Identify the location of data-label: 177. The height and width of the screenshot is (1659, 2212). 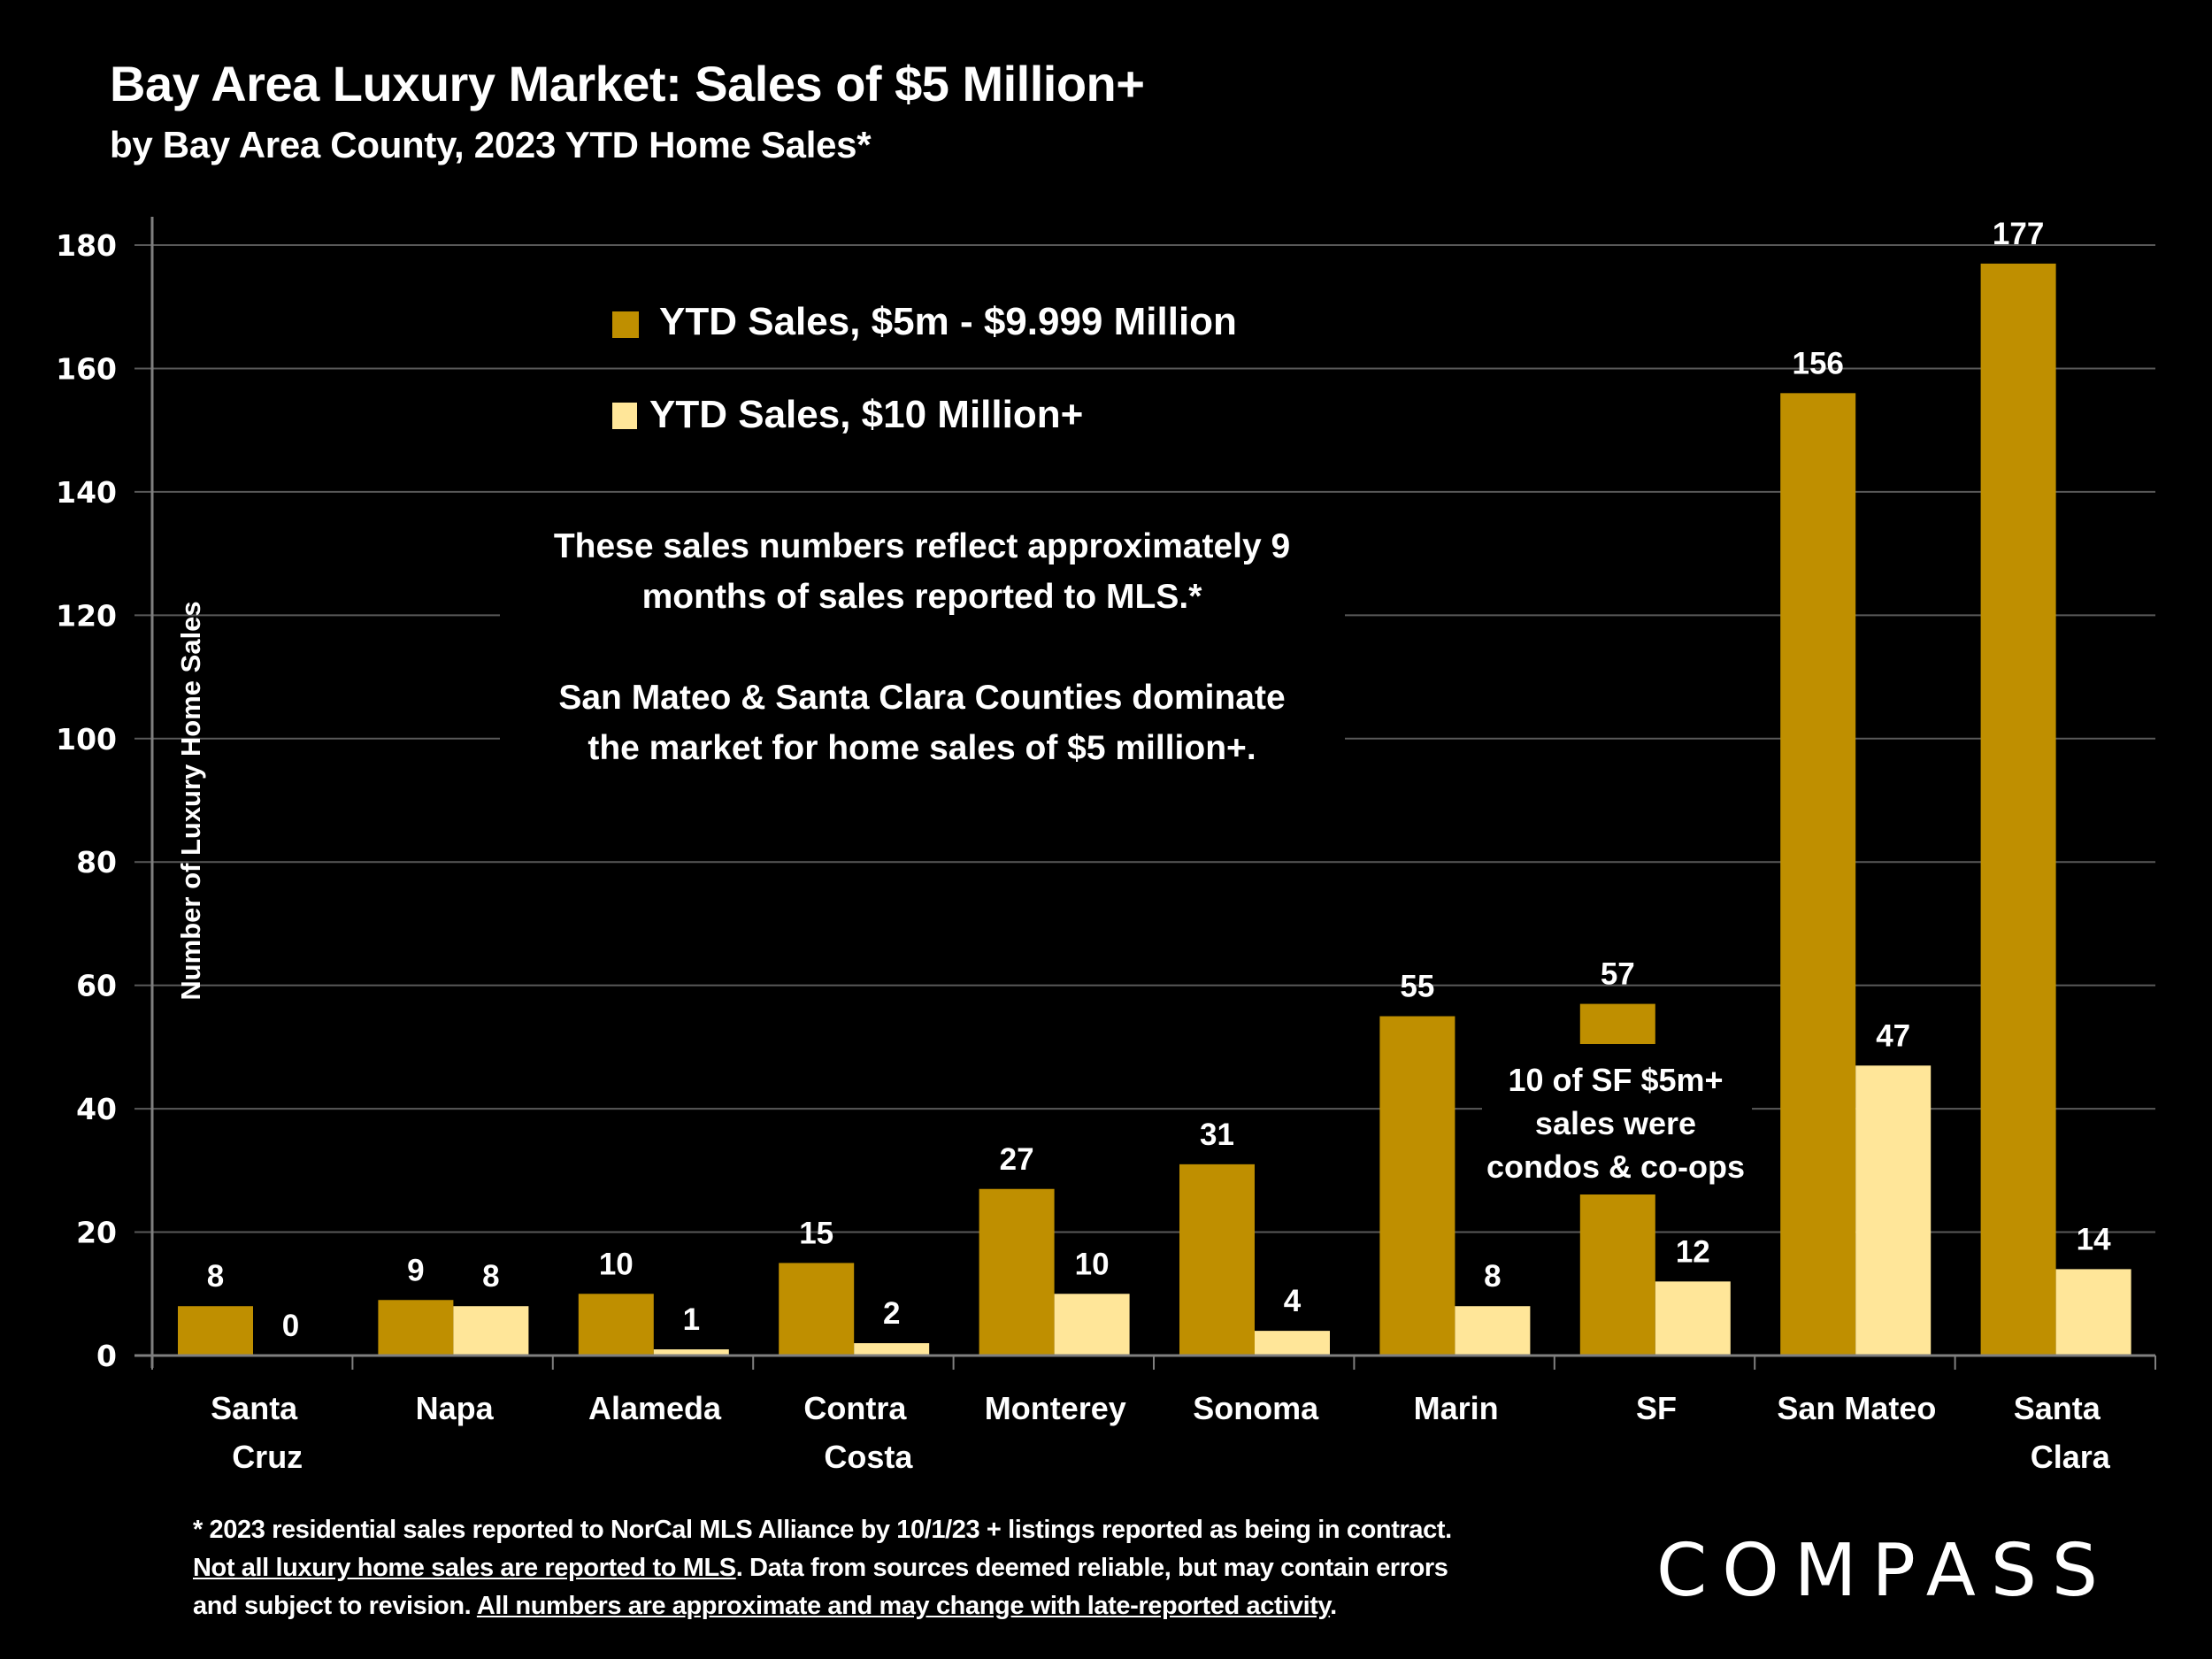
(2019, 234).